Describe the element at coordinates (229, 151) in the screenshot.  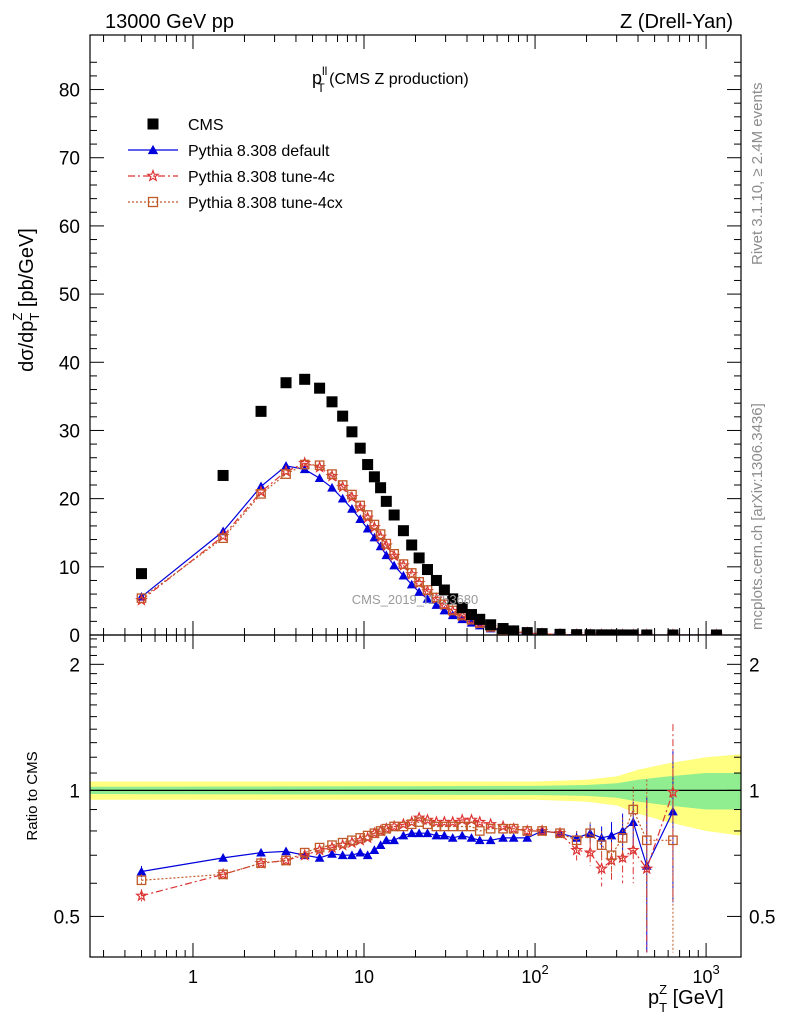
I see `legend-item-1: Pythia 8.308 default` at that location.